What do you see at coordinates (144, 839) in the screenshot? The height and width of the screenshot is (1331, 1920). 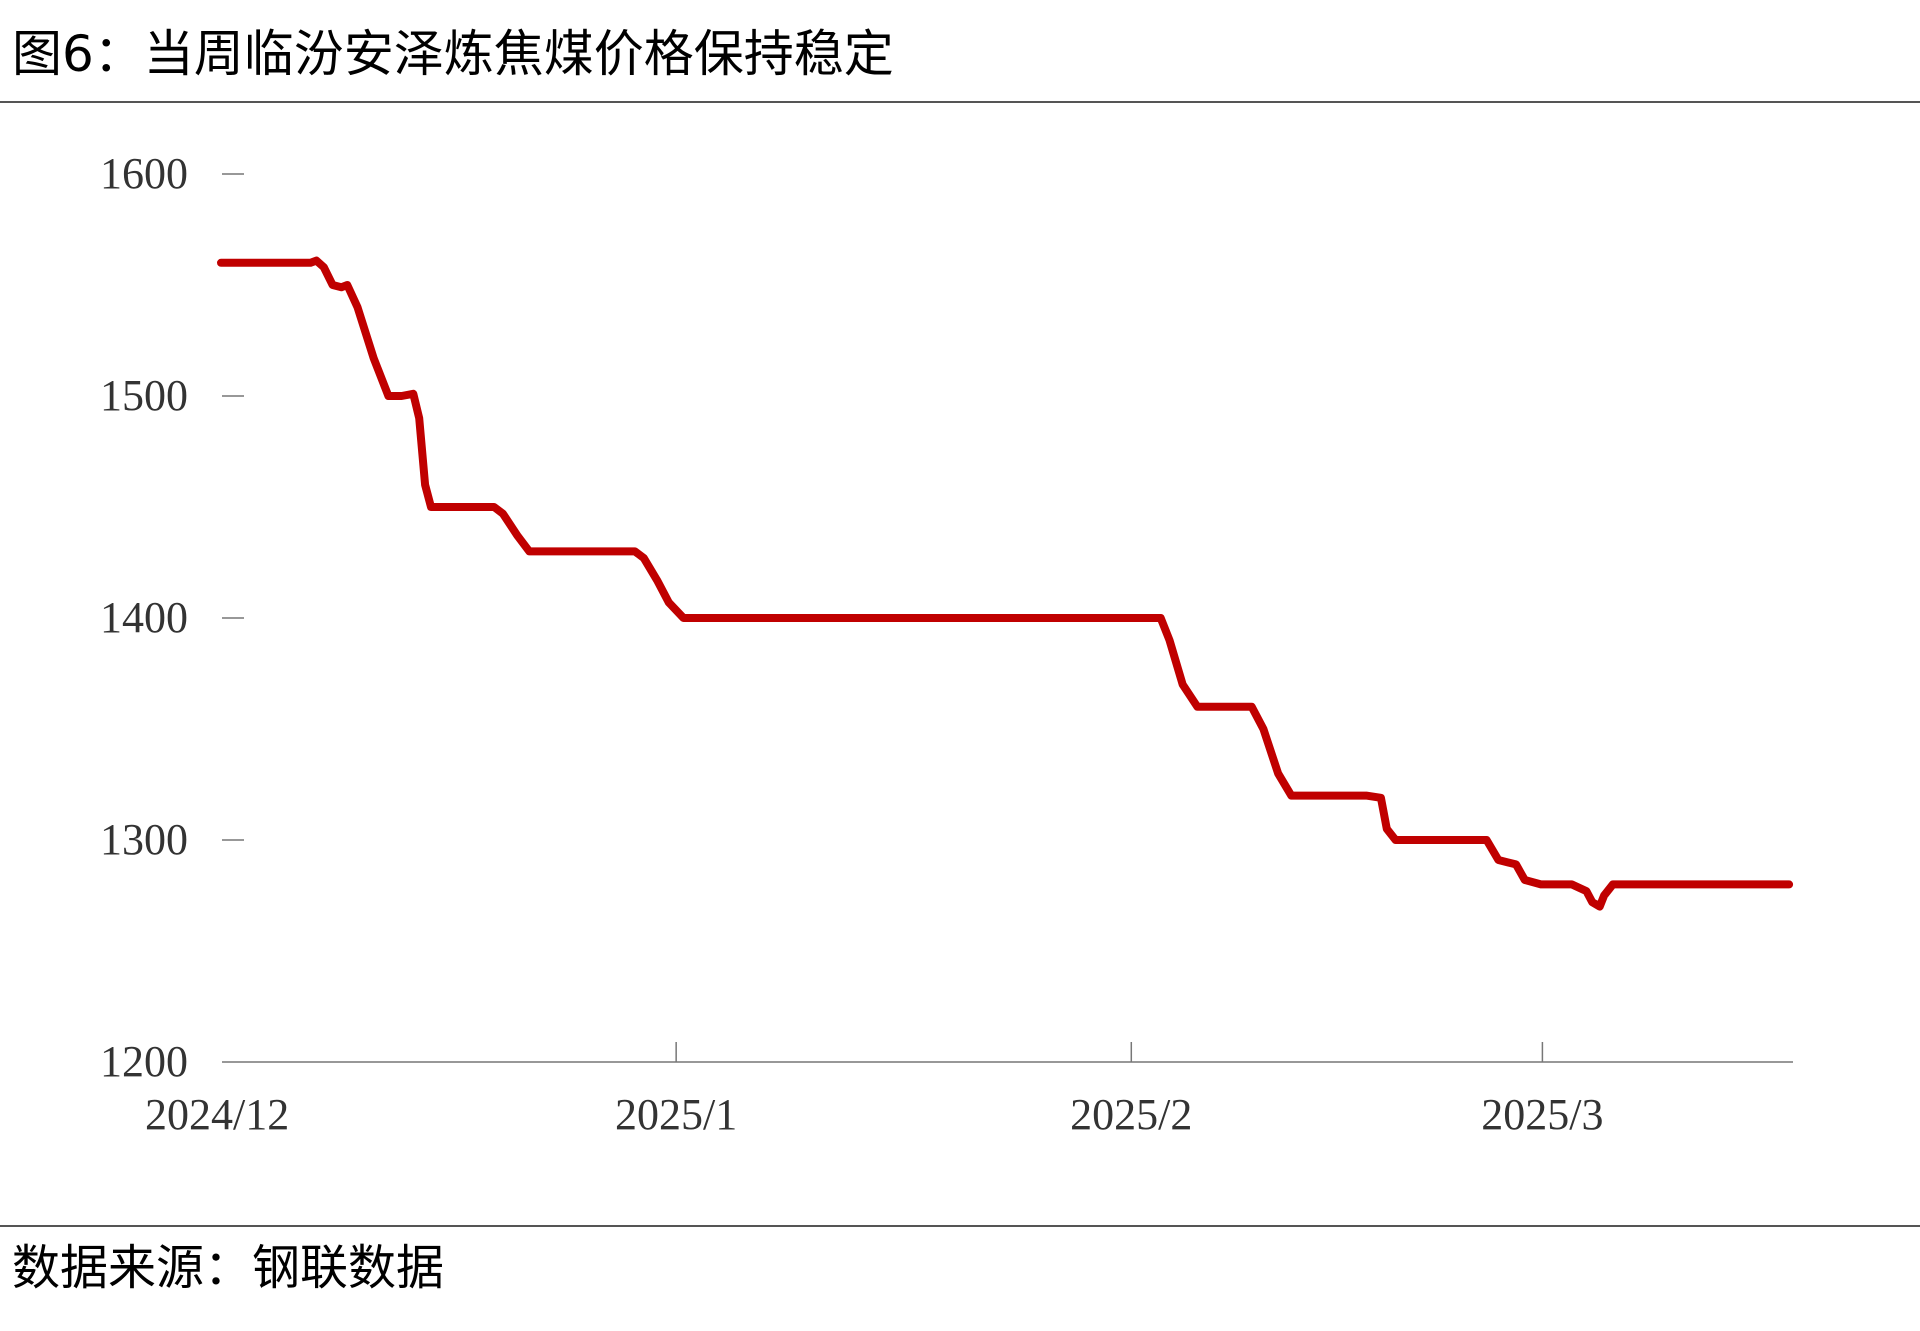 I see `y-tick-label: 1300` at bounding box center [144, 839].